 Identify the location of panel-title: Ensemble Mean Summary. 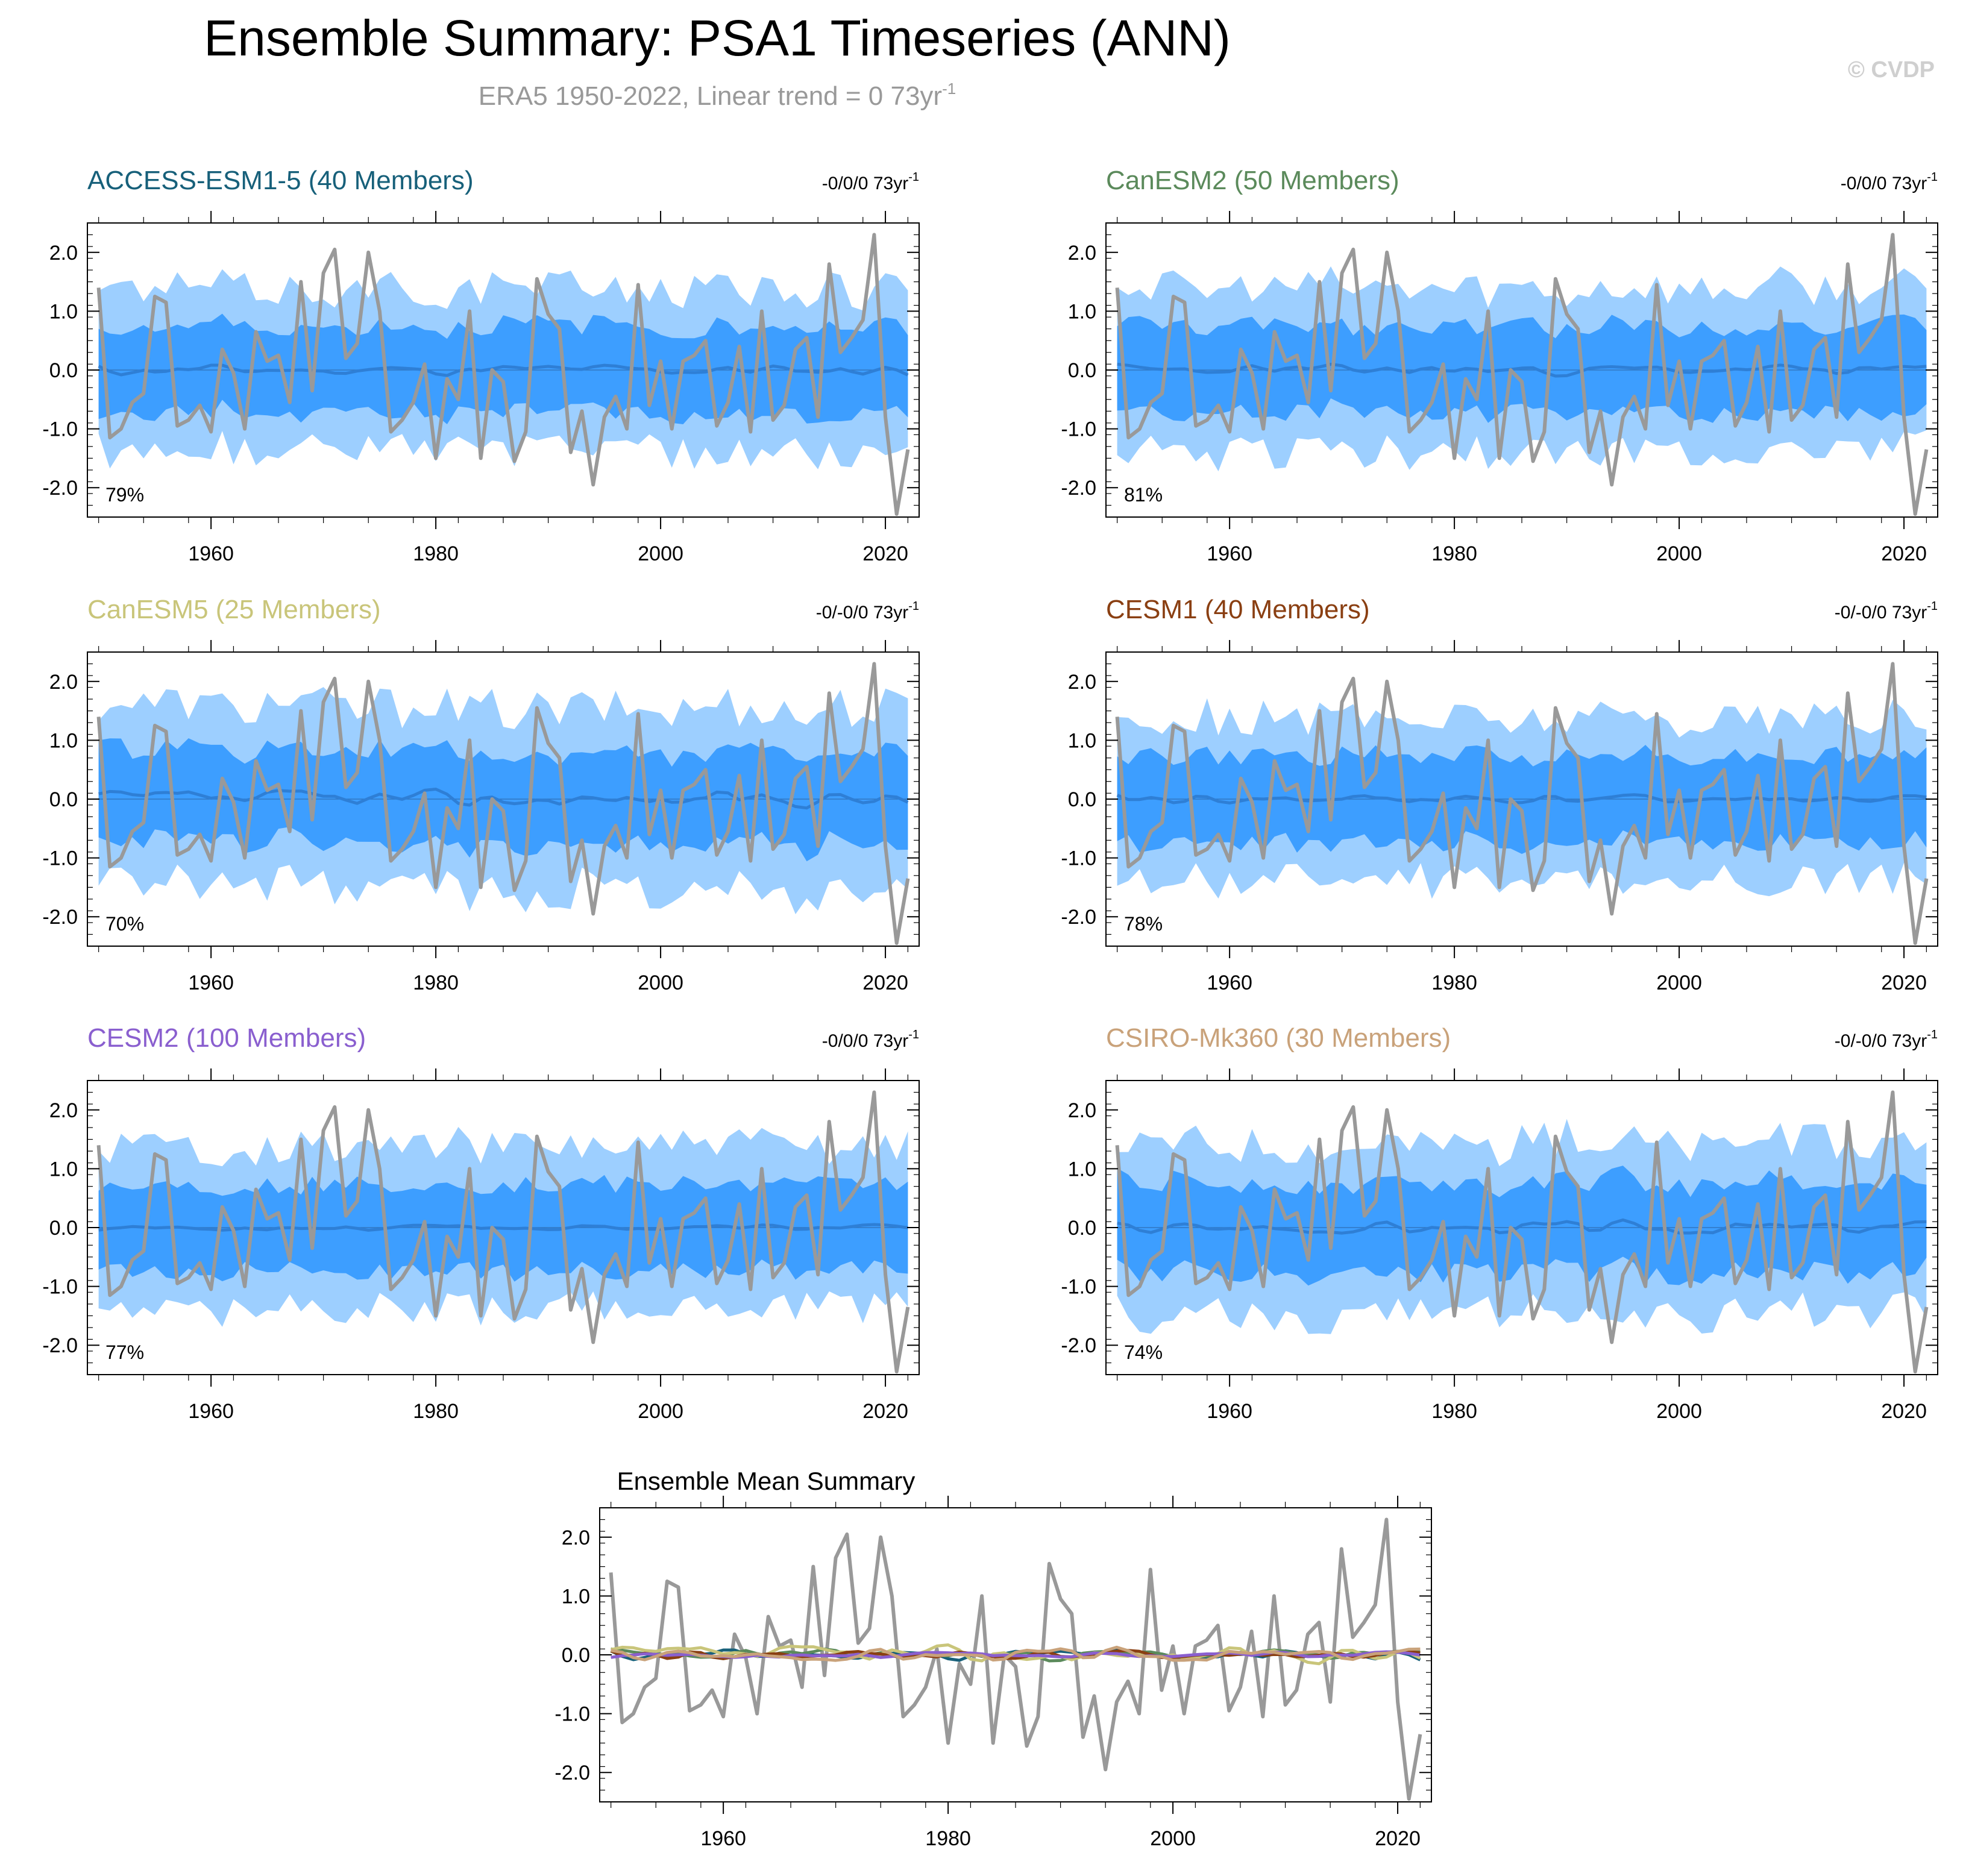
(766, 1481).